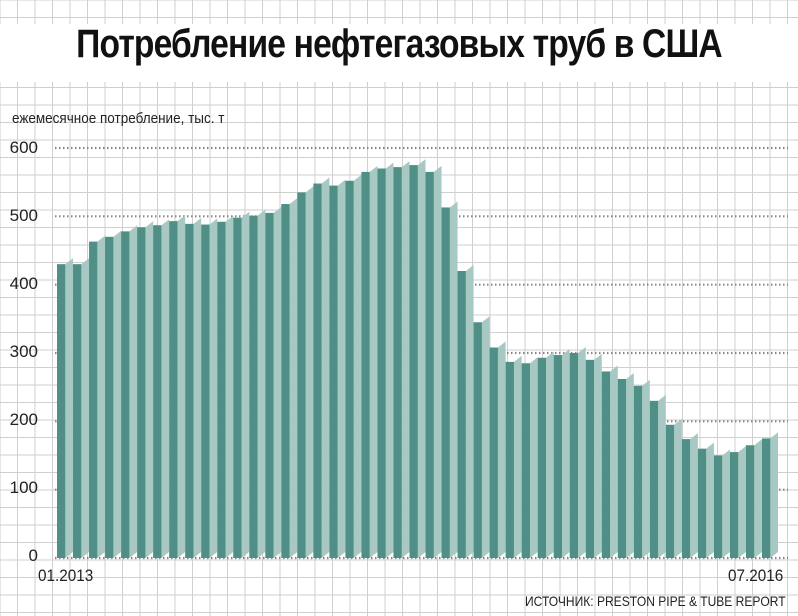 This screenshot has height=616, width=798. I want to click on x-start-label: 01.2013, so click(66, 575).